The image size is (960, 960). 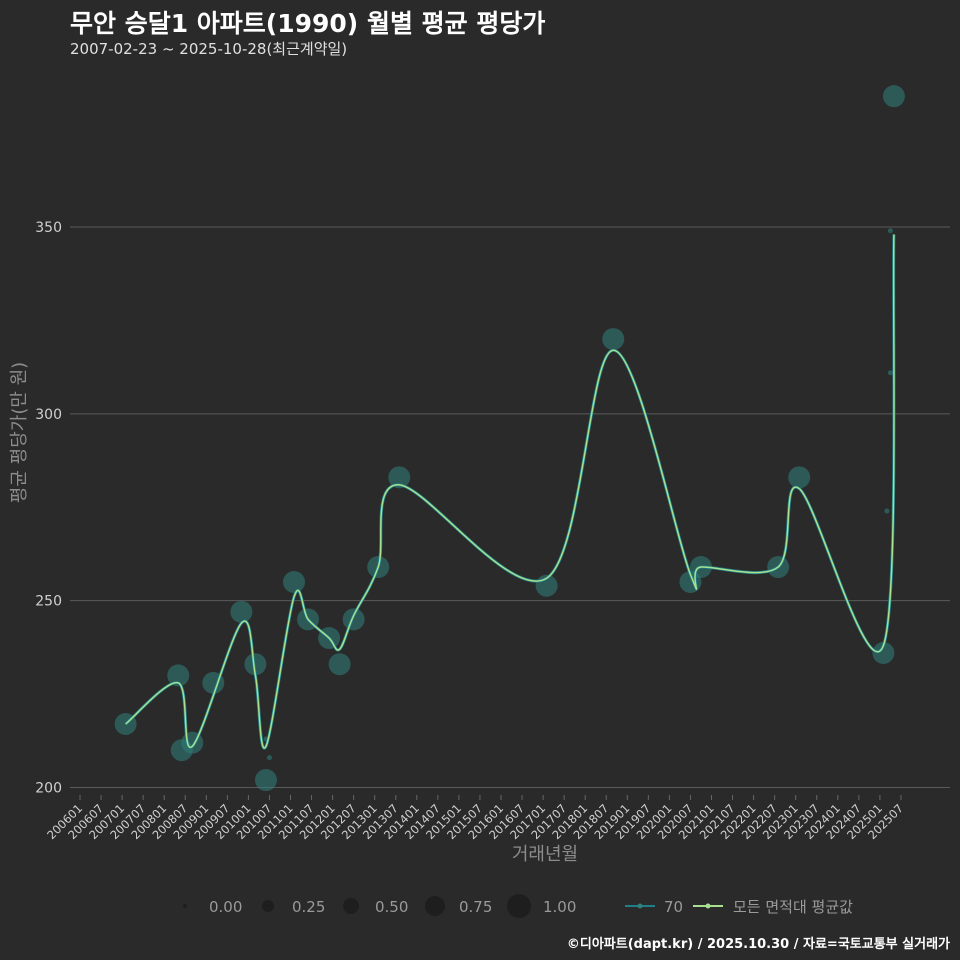 What do you see at coordinates (48, 508) in the screenshot?
I see `y-axis-ticks: 200 250 300 350` at bounding box center [48, 508].